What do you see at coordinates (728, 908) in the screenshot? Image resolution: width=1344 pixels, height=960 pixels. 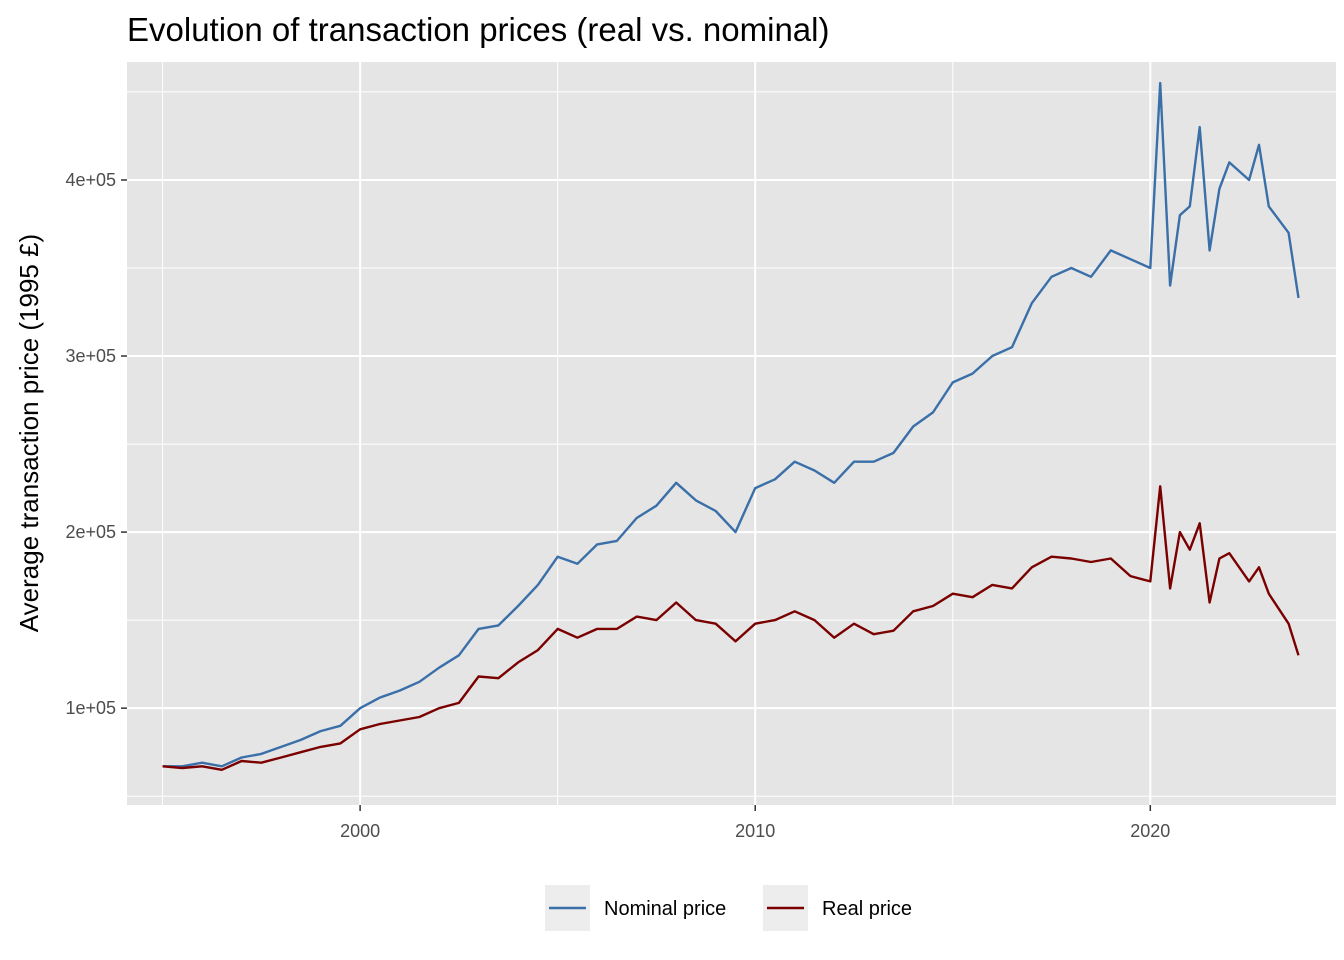 I see `legend: Nominal price Real price` at bounding box center [728, 908].